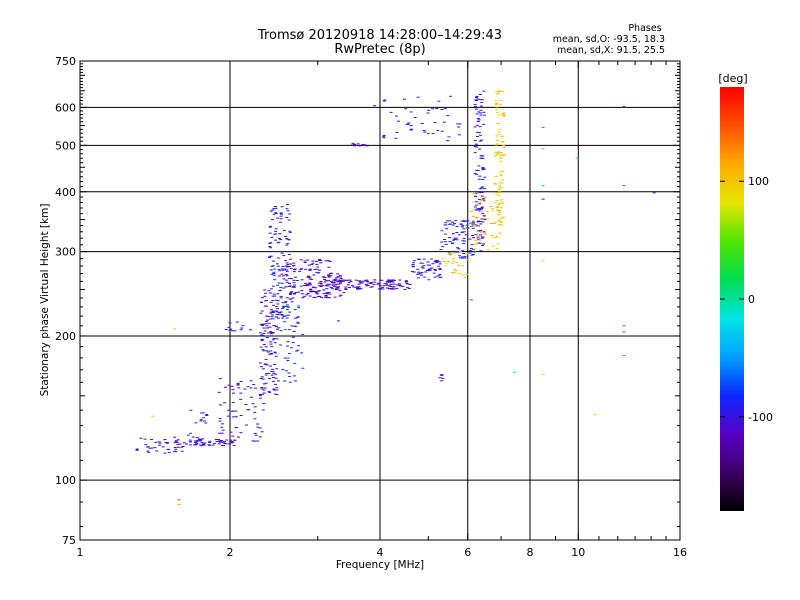  Describe the element at coordinates (65, 480) in the screenshot. I see `y-tick-label: 100` at that location.